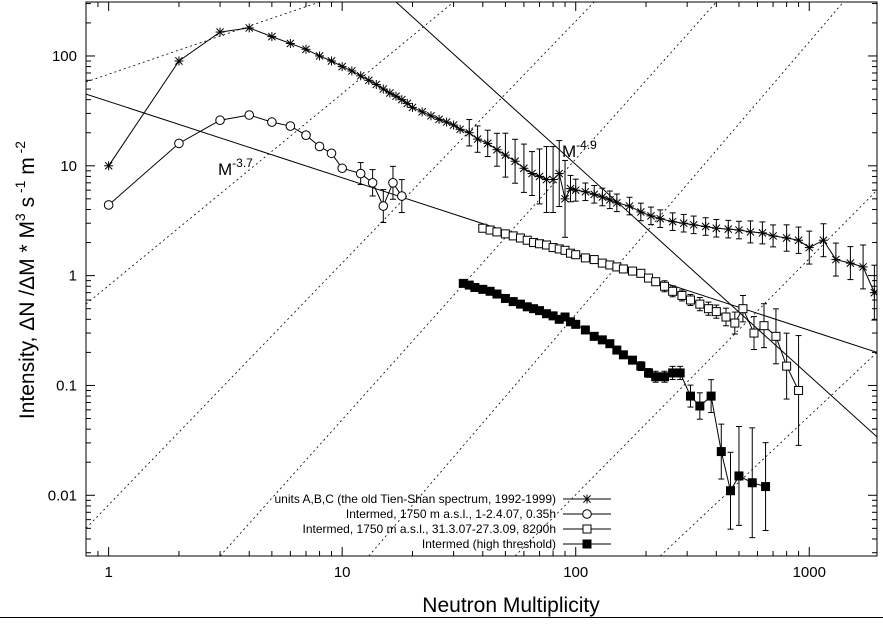  I want to click on legend-label-1: Intermed, 1750 m a.s.l., 1-2.4.07, 0.35h, so click(451, 514).